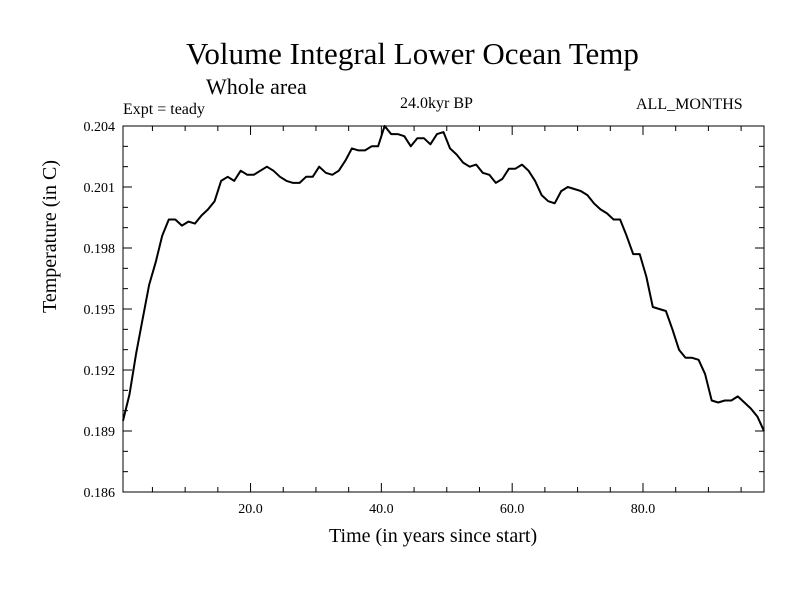  I want to click on y-tick-label: 0.201, so click(100, 188).